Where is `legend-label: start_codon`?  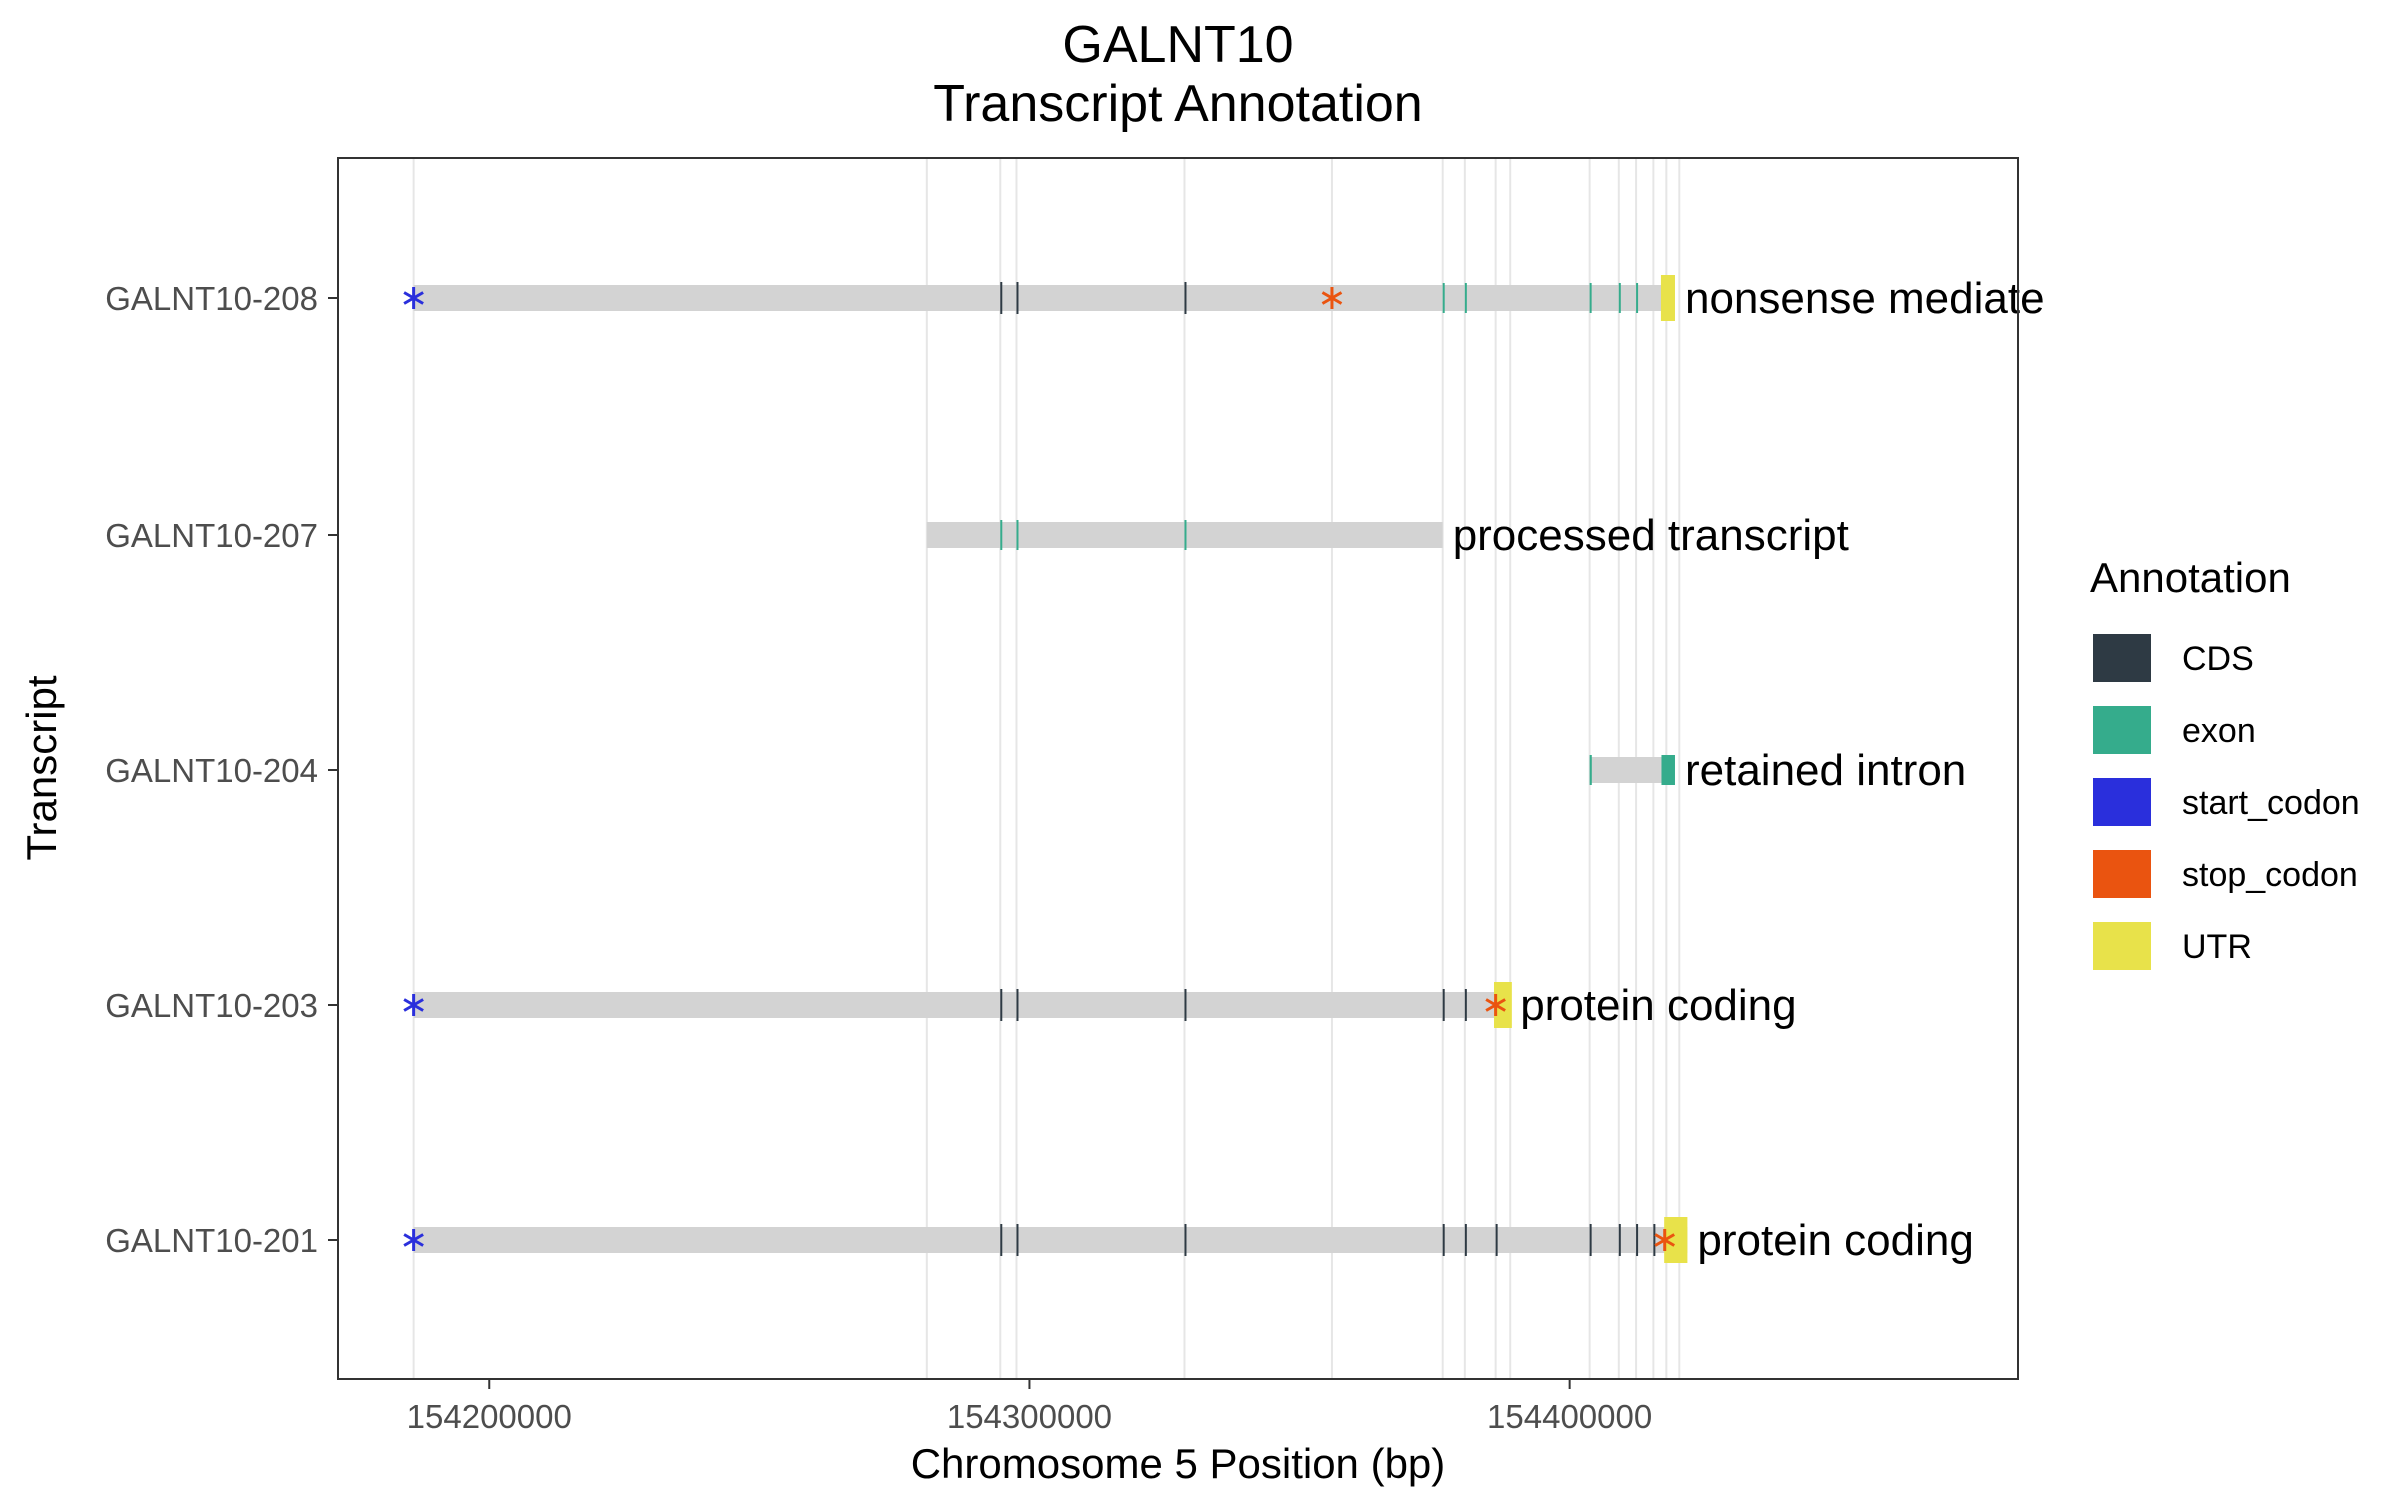
legend-label: start_codon is located at coordinates (2271, 803).